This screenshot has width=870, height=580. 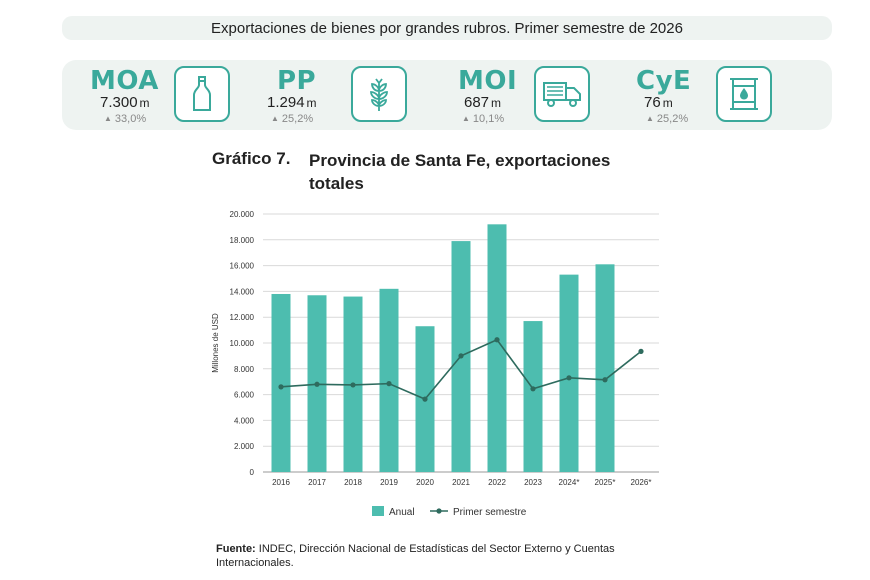 What do you see at coordinates (439, 511) in the screenshot?
I see `legend-swatch-marker` at bounding box center [439, 511].